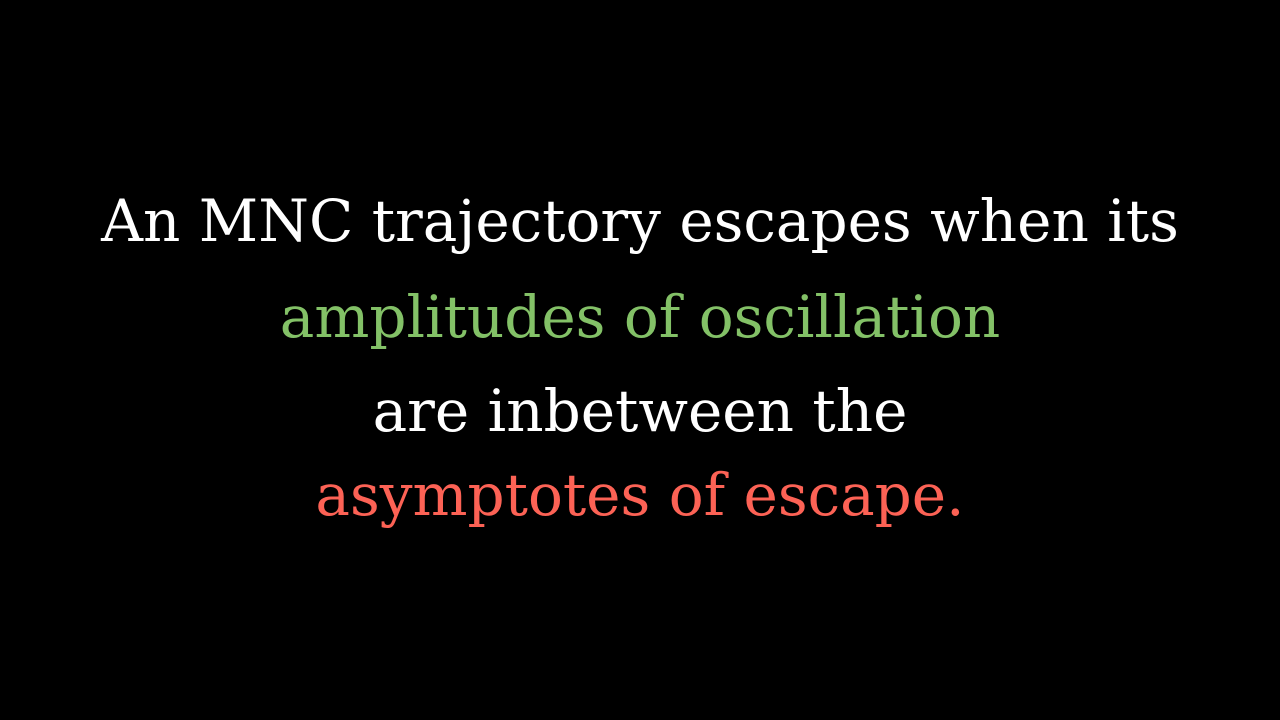 The image size is (1280, 720). I want to click on highlight-amplitudes: amplitudes of oscillation, so click(640, 317).